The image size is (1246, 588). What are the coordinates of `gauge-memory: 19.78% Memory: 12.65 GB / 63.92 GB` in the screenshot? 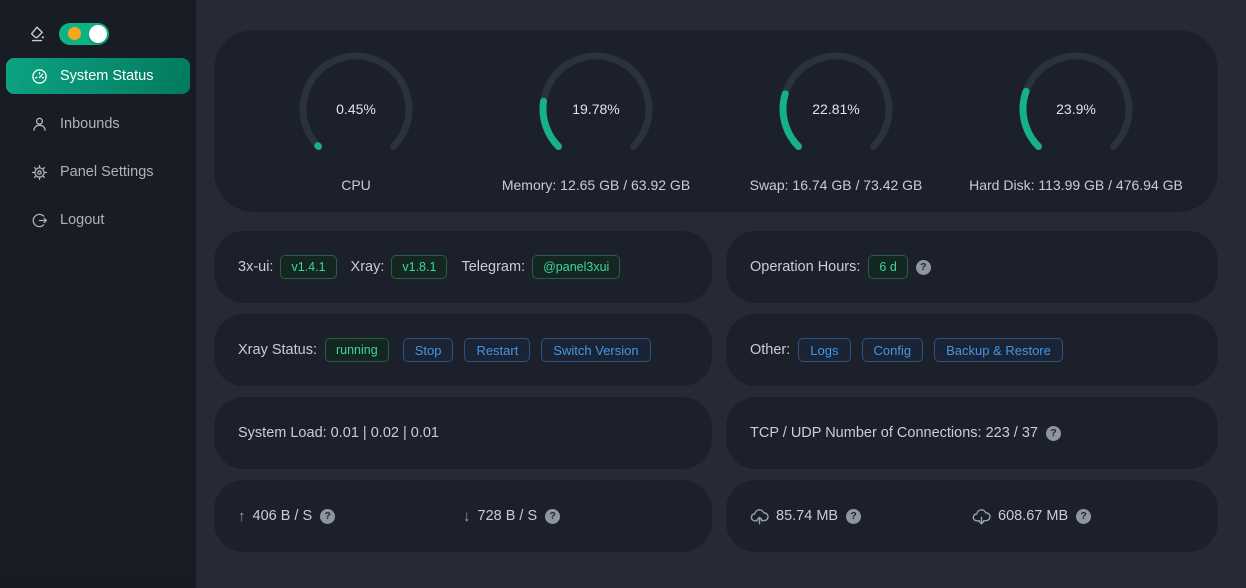 It's located at (596, 121).